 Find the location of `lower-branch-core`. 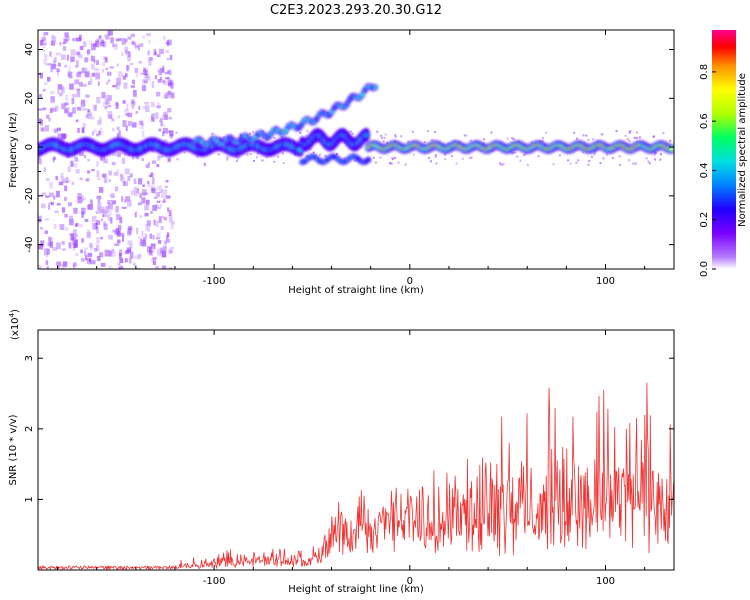

lower-branch-core is located at coordinates (368, 160).